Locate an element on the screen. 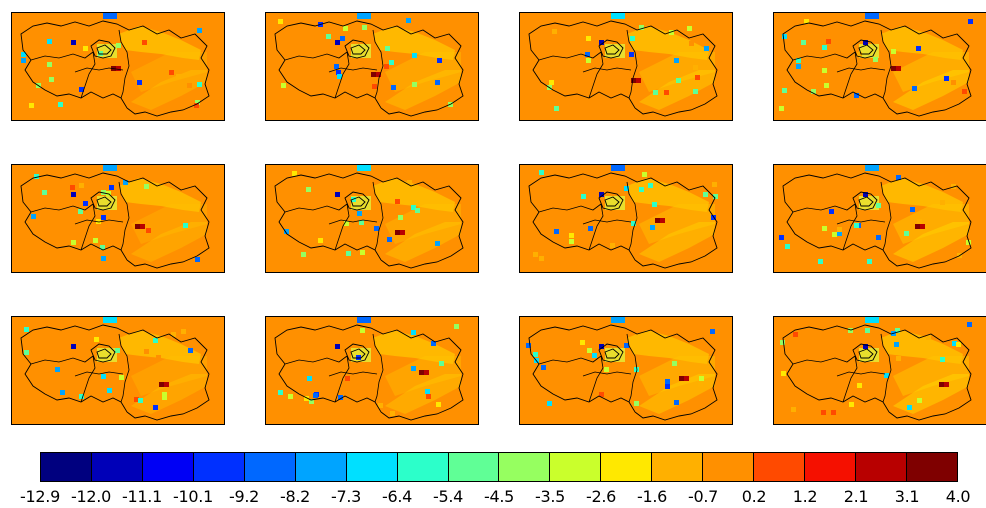  colorbar-tick-label: 3.1 is located at coordinates (907, 497).